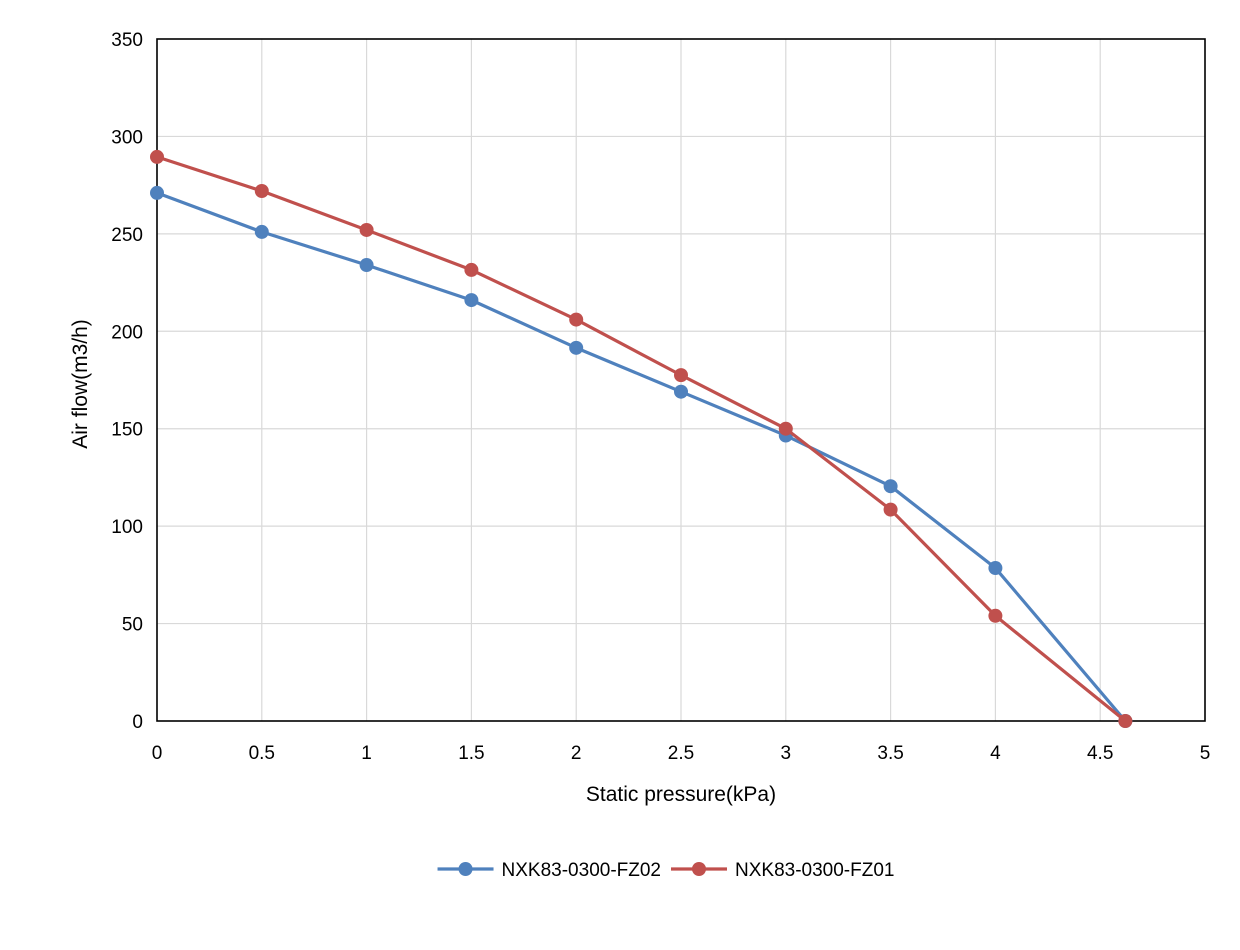  I want to click on legend-label: NXK83-0300-FZ02, so click(581, 870).